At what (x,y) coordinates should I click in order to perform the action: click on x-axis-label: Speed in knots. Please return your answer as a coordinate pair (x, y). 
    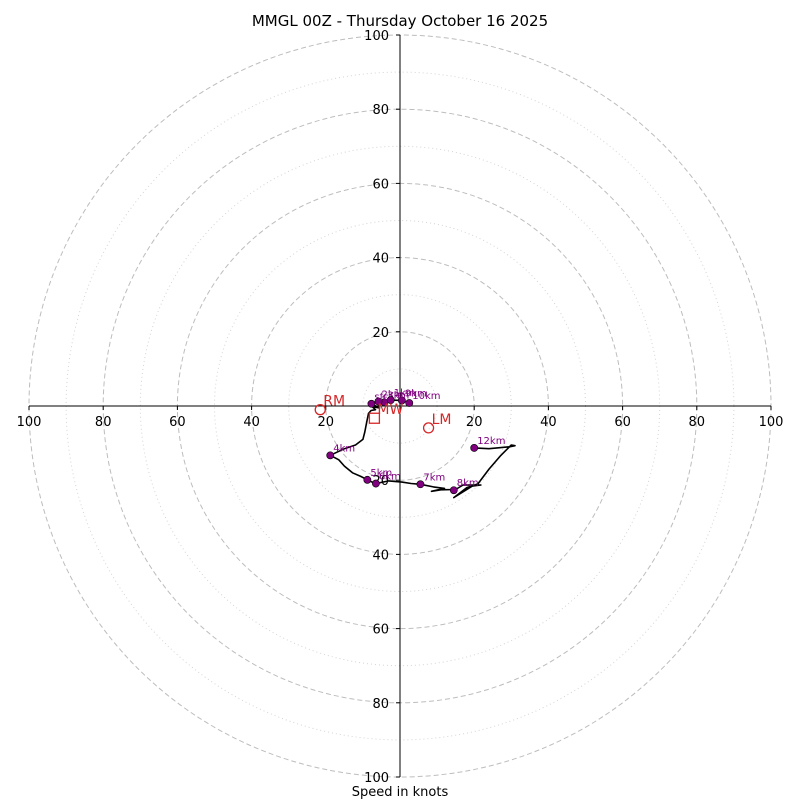
    Looking at the image, I should click on (400, 792).